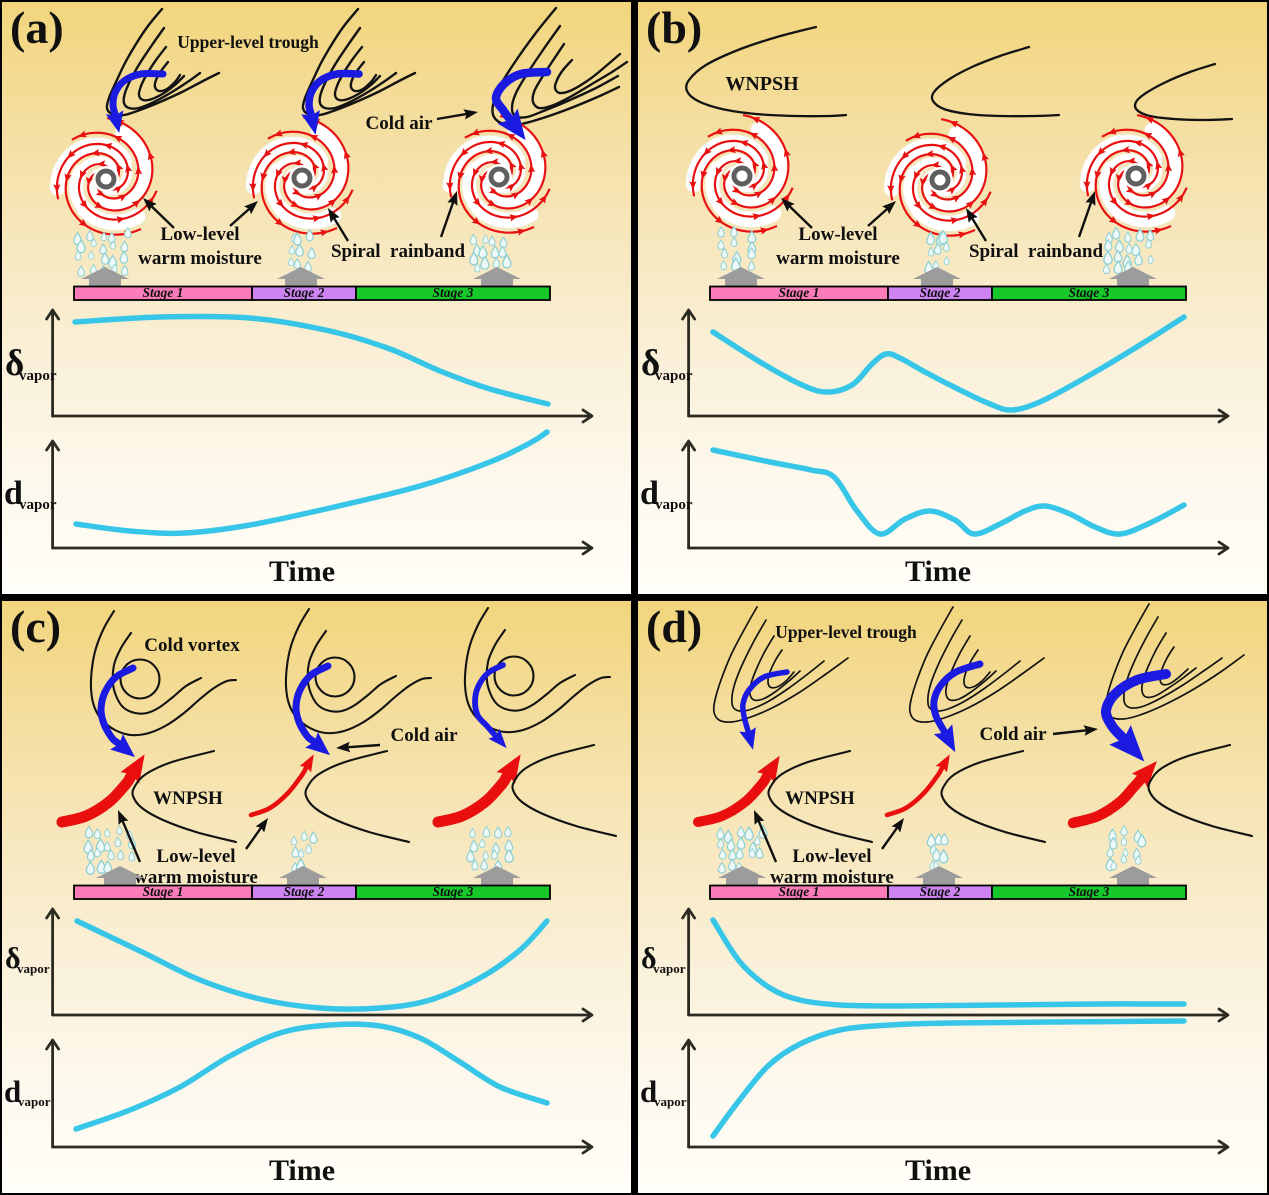 This screenshot has width=1269, height=1195. What do you see at coordinates (192, 645) in the screenshot?
I see `svg-text: Cold vortex` at bounding box center [192, 645].